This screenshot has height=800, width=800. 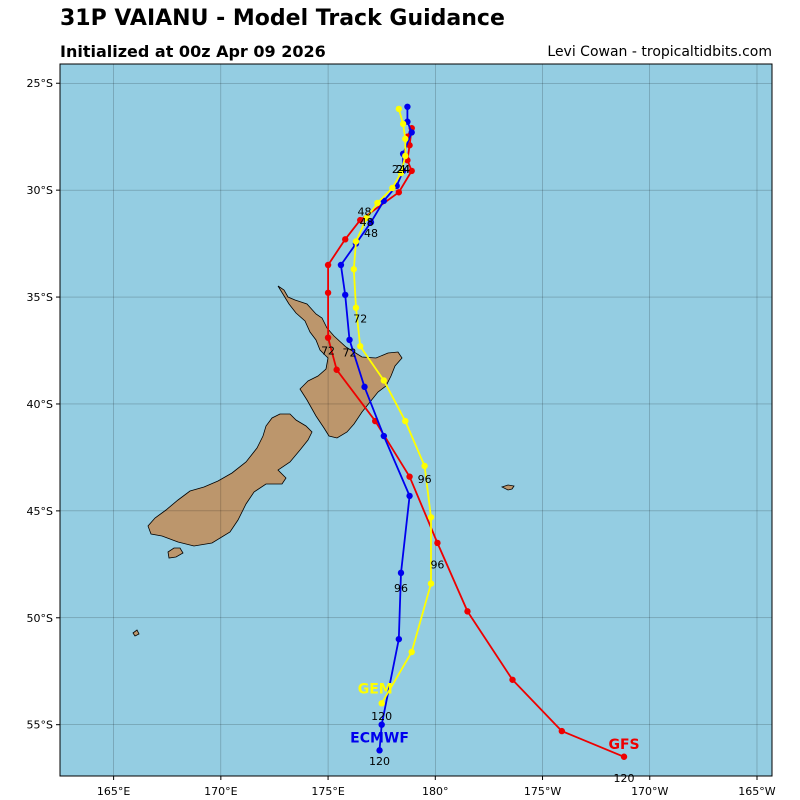 What do you see at coordinates (437, 564) in the screenshot?
I see `gfs-hour-label: 96` at bounding box center [437, 564].